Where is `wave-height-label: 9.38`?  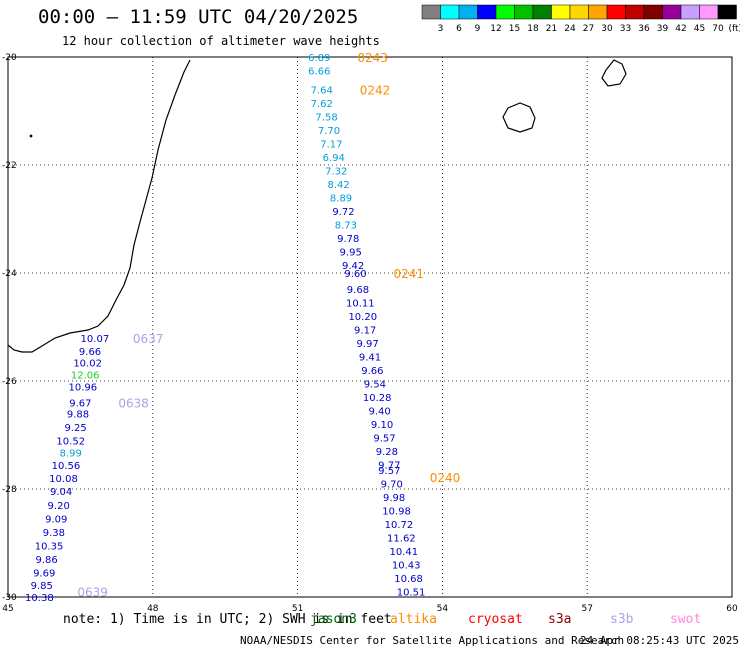 wave-height-label: 9.38 is located at coordinates (54, 533).